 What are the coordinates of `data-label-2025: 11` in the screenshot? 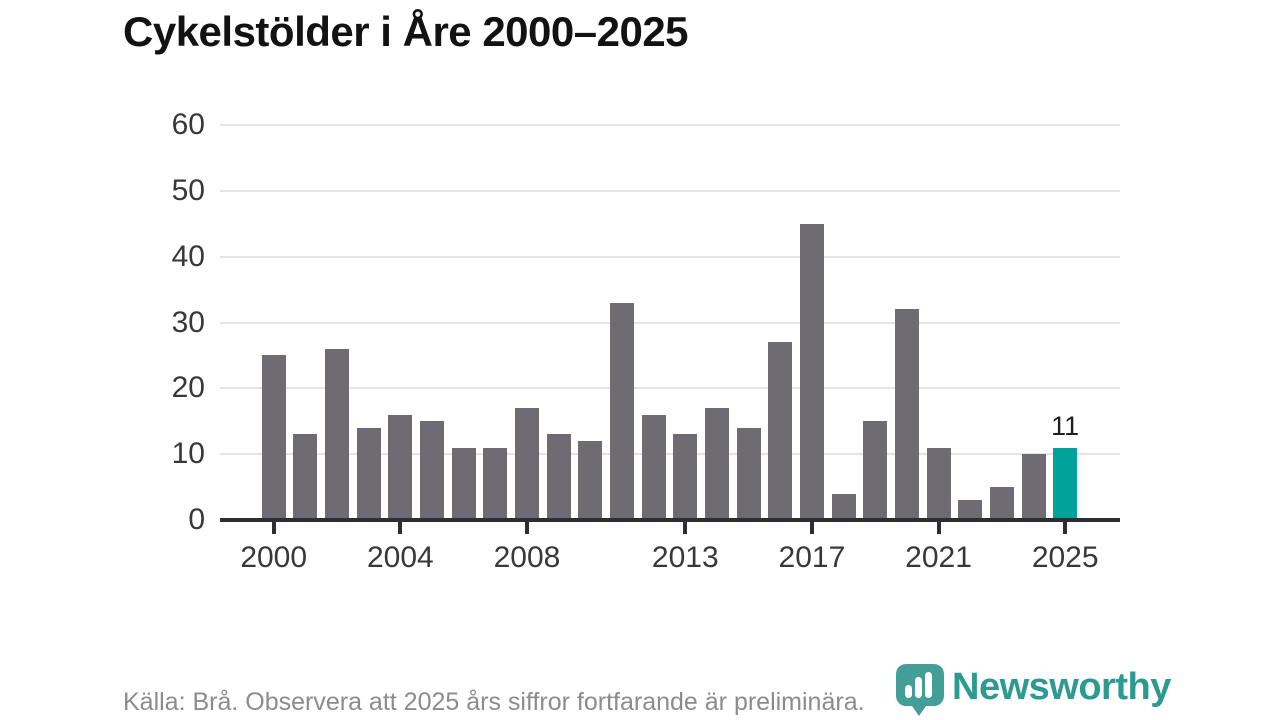 It's located at (1065, 425).